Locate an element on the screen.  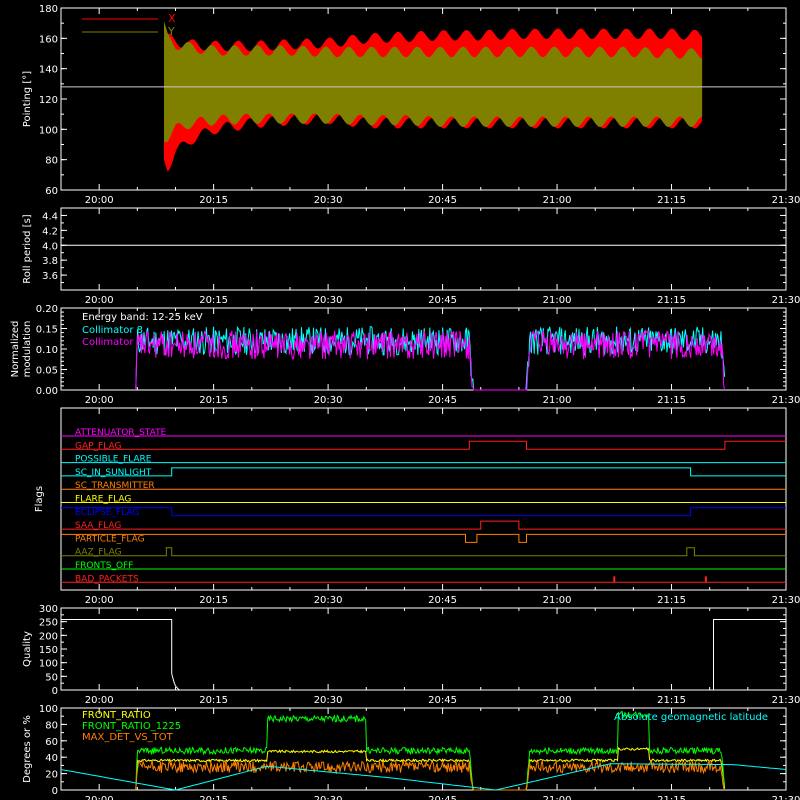
front-ratio-legend-label: FRONT_RATIO_1225 is located at coordinates (131, 726).